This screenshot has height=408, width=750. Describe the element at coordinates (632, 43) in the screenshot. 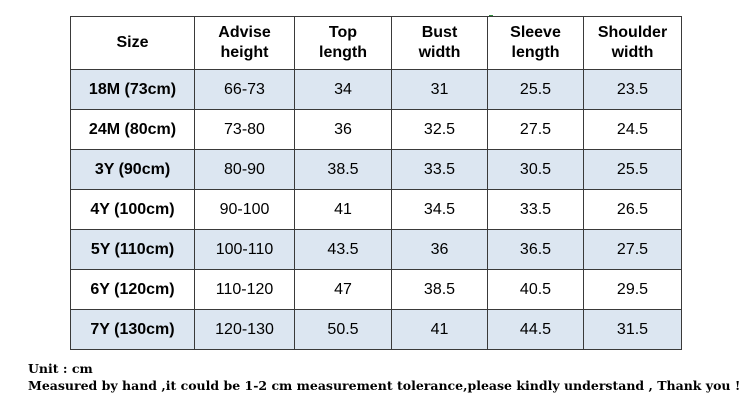

I see `header-shoulder-width: Shoulder width` at that location.